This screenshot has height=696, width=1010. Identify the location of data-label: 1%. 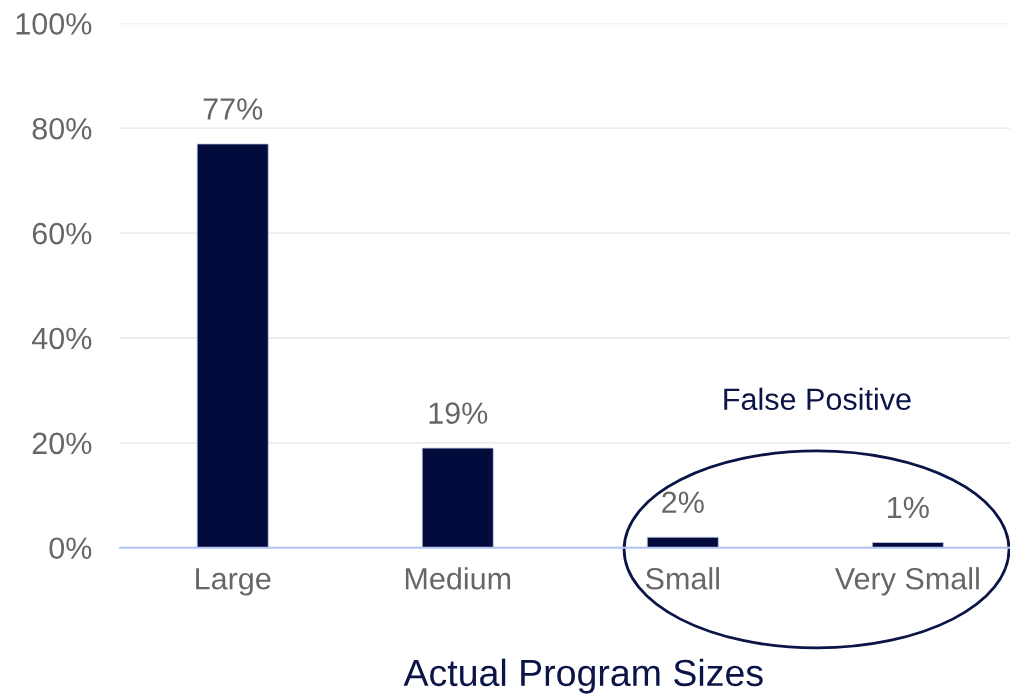
(908, 507).